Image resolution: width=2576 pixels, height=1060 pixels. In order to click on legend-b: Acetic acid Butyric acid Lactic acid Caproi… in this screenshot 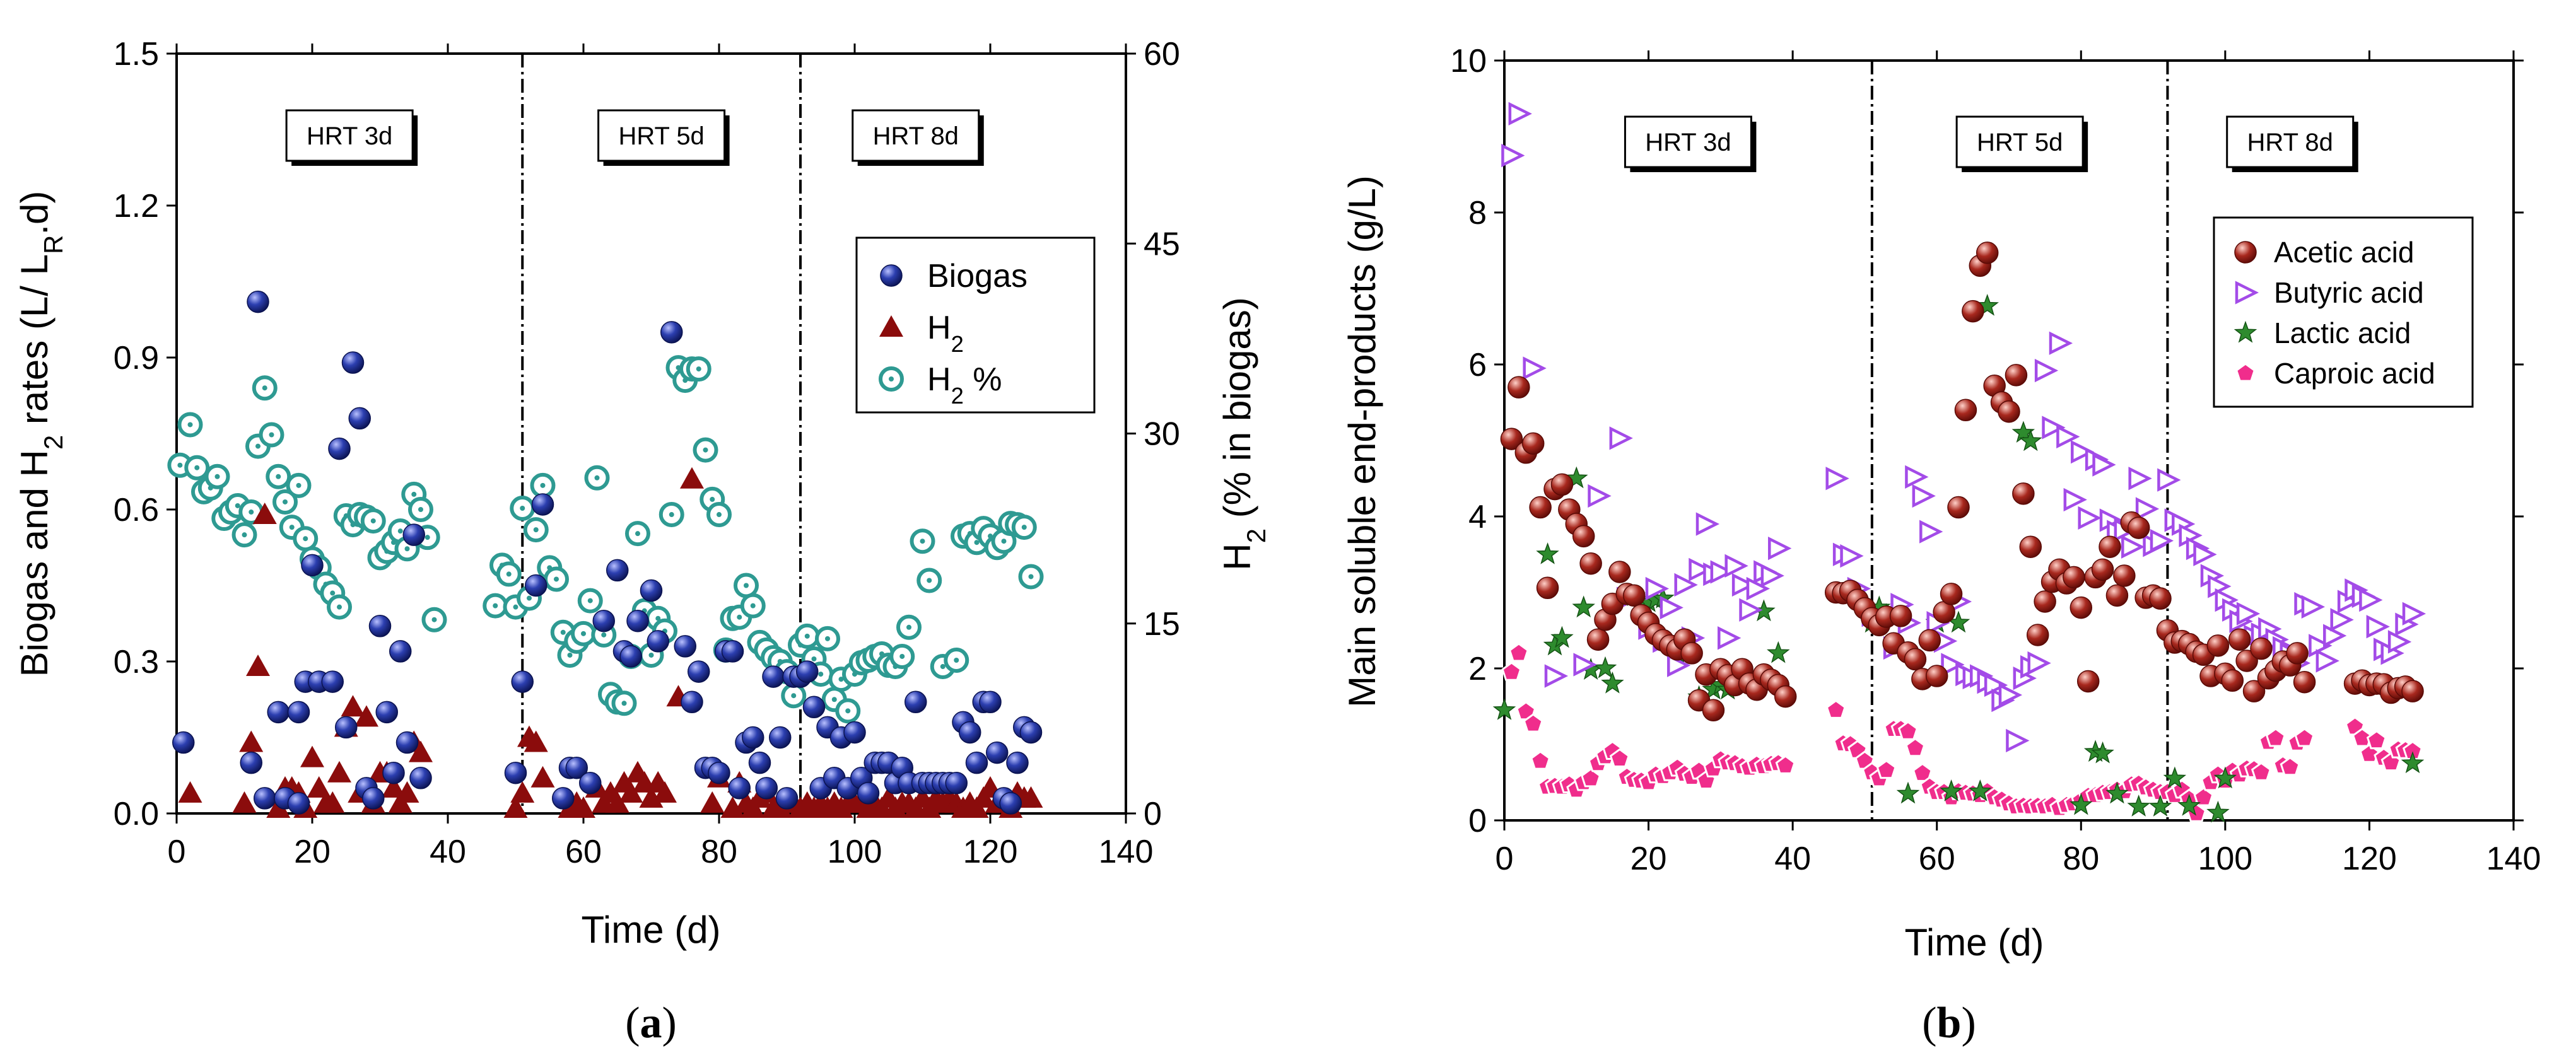, I will do `click(2343, 312)`.